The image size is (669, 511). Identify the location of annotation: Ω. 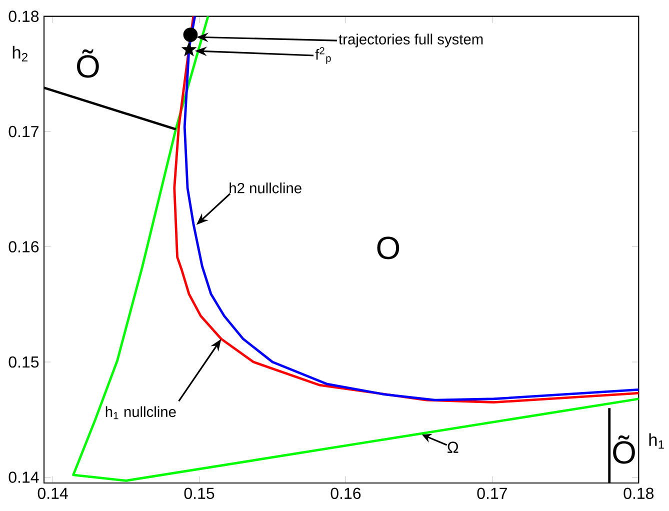
(453, 447).